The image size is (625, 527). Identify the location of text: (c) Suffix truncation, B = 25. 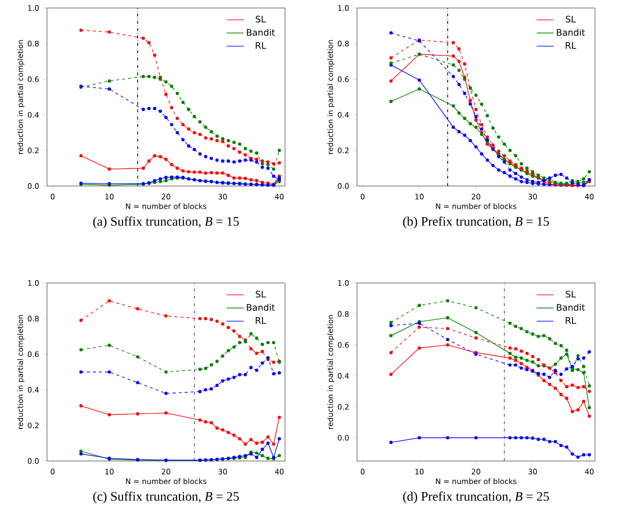
(166, 498).